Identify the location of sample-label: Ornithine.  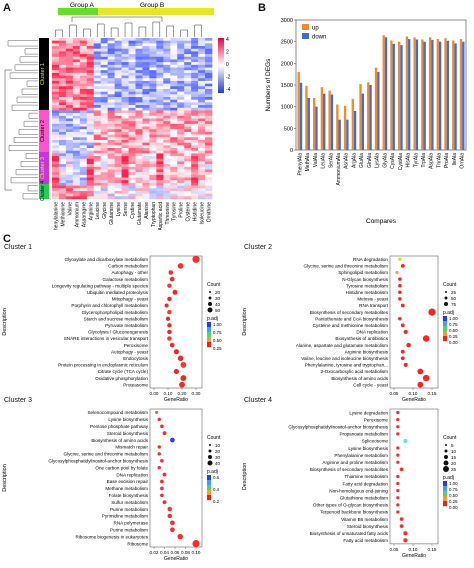
(210, 212).